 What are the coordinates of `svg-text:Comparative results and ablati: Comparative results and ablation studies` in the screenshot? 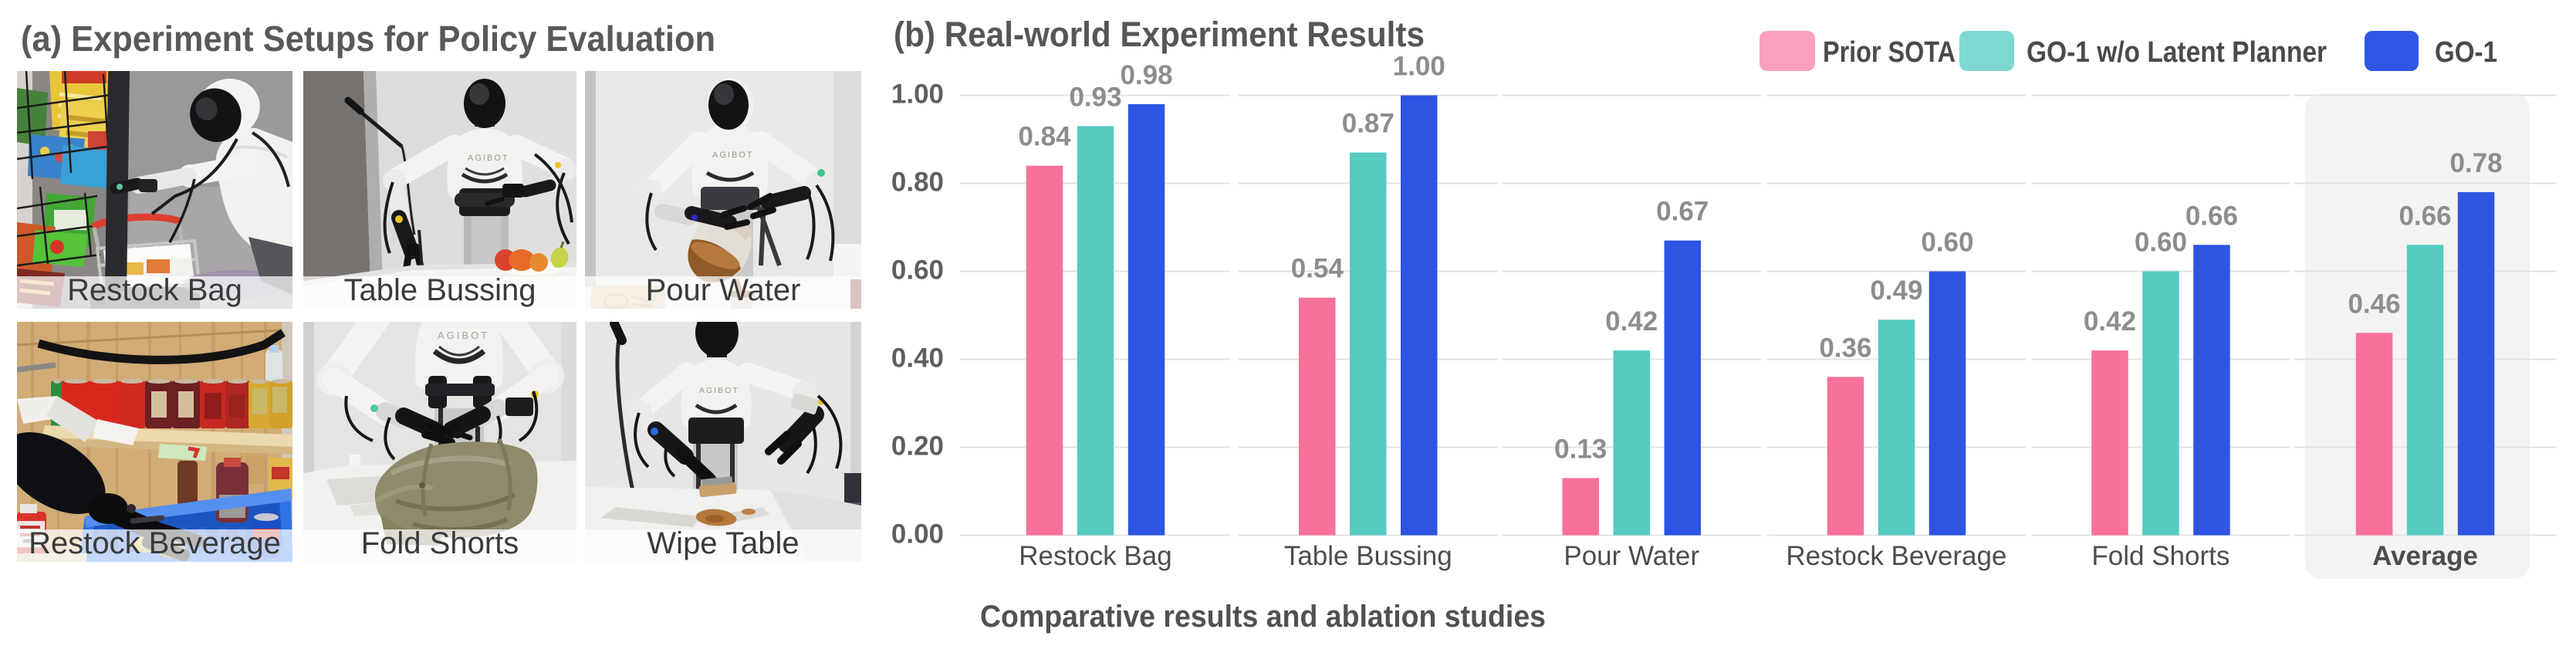 It's located at (1263, 617).